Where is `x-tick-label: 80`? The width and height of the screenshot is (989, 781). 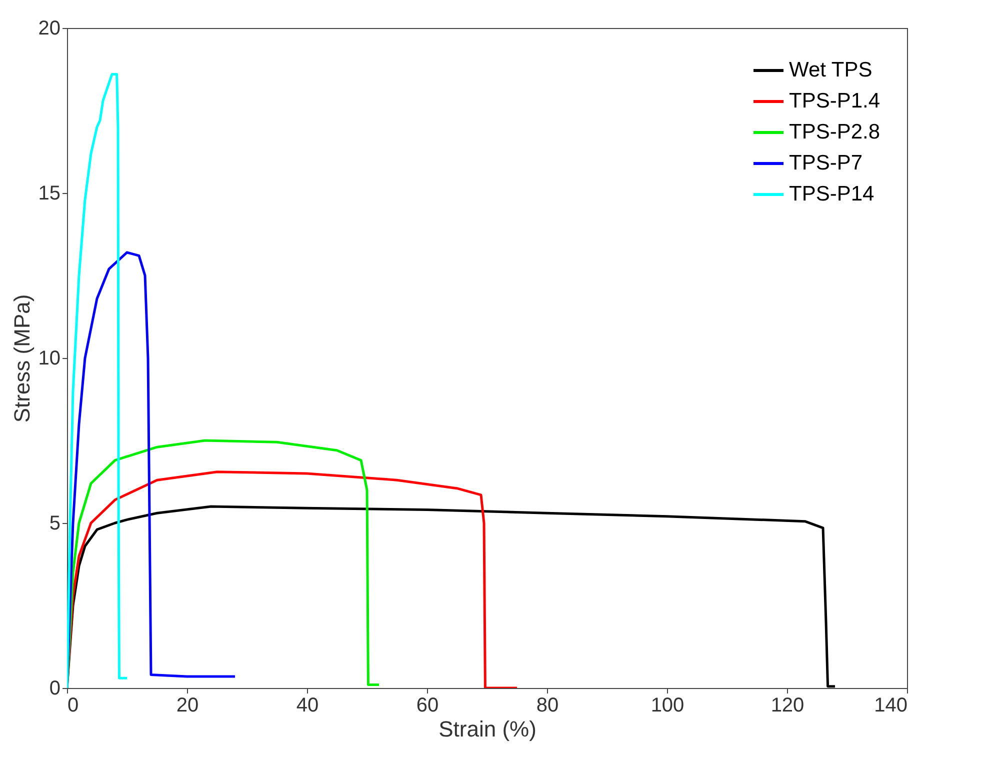 x-tick-label: 80 is located at coordinates (547, 705).